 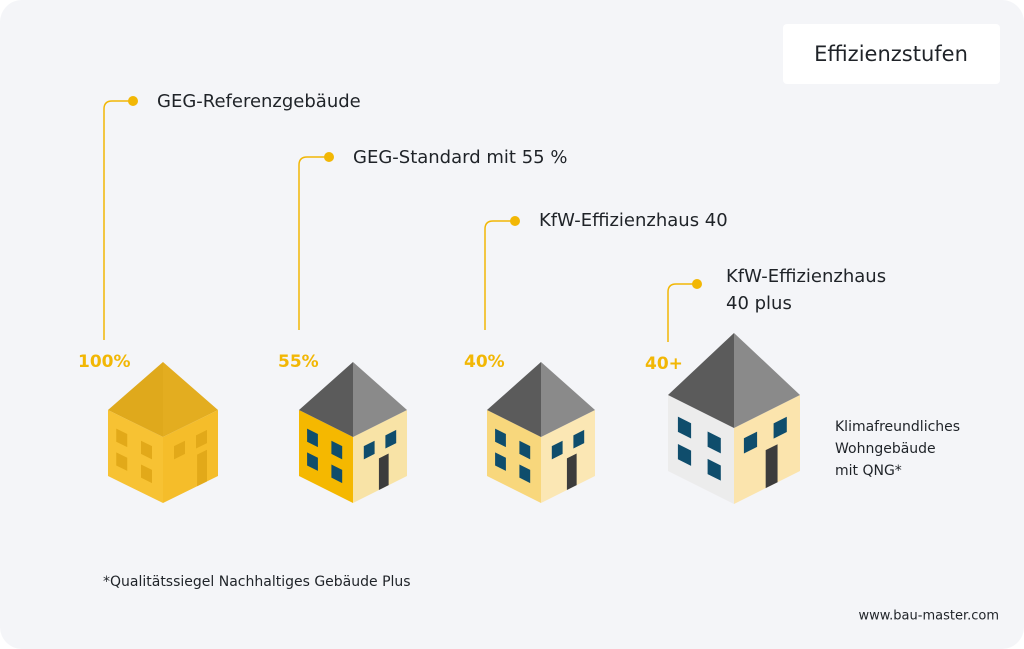 I want to click on title-box, so click(x=891, y=54).